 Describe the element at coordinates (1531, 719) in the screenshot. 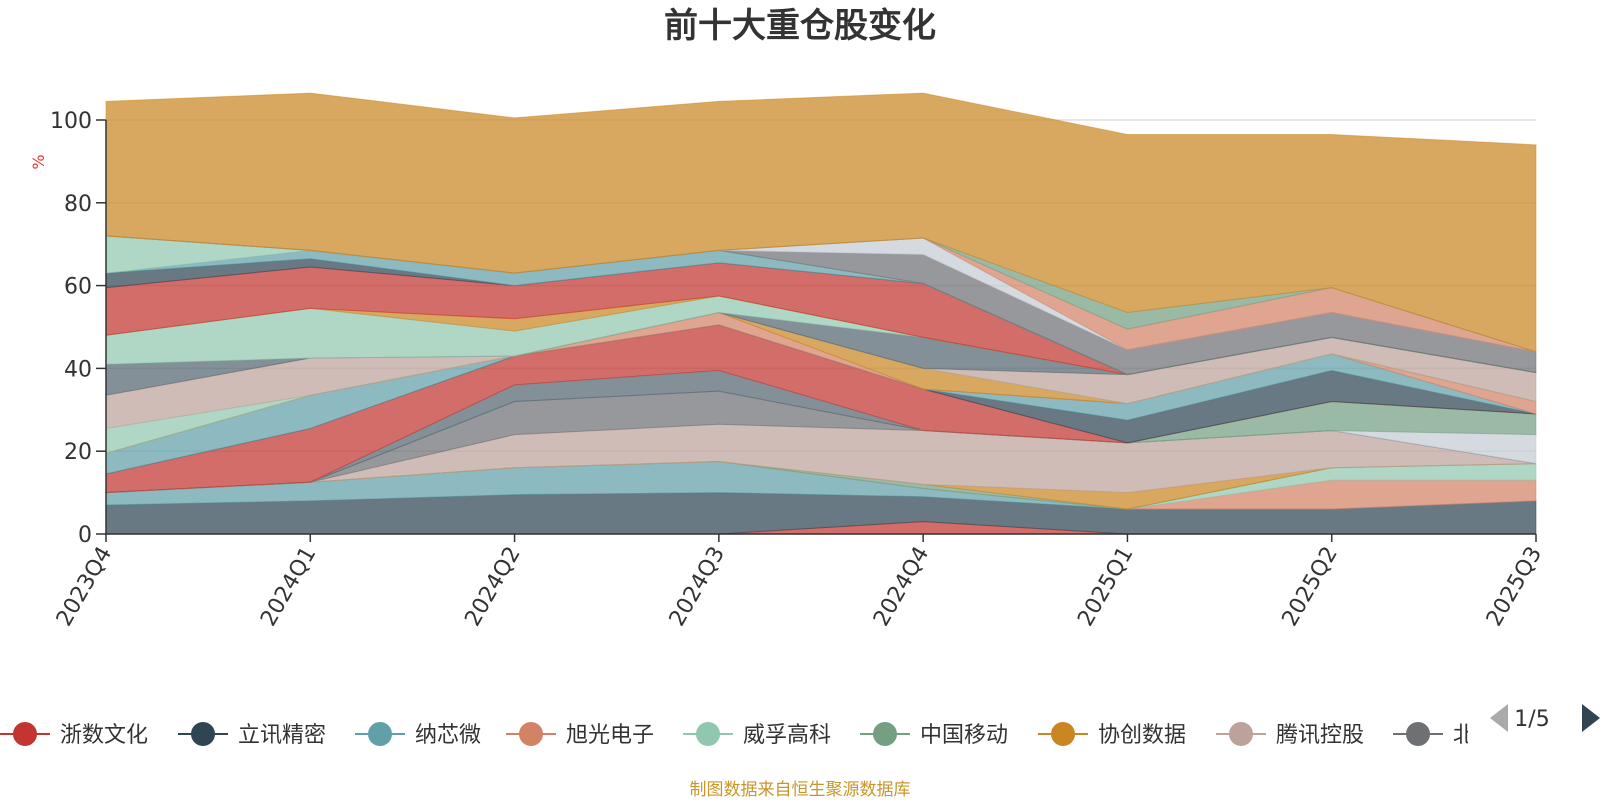

I see `legend-page-indicator: 1/5` at that location.